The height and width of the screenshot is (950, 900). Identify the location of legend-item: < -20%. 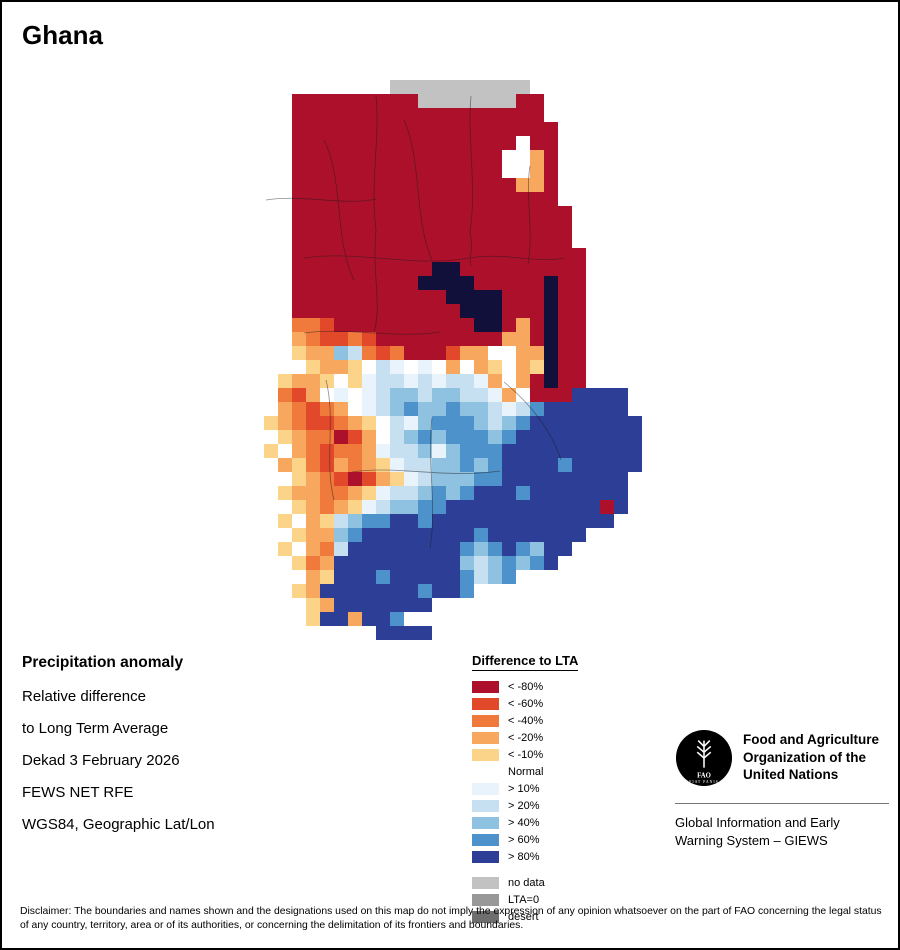
(525, 737).